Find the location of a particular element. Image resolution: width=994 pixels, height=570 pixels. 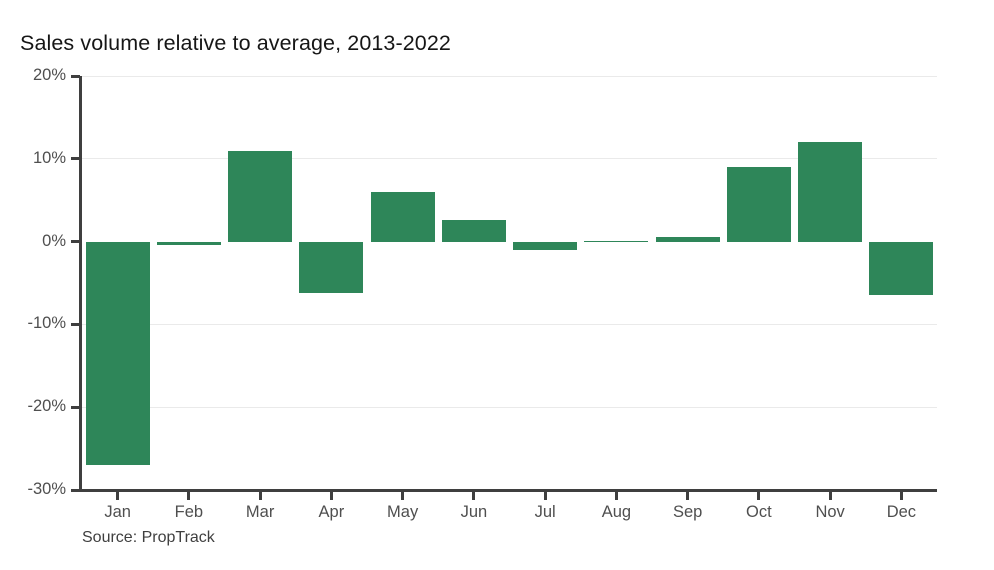

y-tick-label--10: -10% is located at coordinates (46, 323).